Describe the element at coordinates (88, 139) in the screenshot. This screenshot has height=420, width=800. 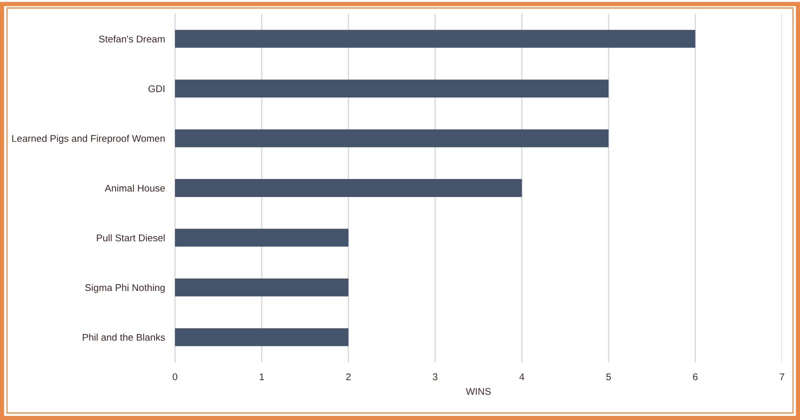
I see `y-tick-label: Learned Pigs and Fireproof Women` at that location.